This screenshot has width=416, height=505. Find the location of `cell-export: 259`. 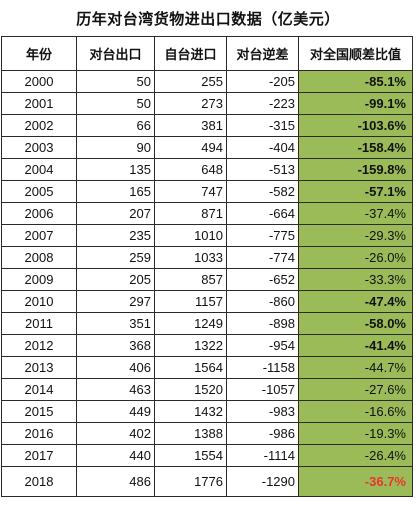

cell-export: 259 is located at coordinates (115, 257).